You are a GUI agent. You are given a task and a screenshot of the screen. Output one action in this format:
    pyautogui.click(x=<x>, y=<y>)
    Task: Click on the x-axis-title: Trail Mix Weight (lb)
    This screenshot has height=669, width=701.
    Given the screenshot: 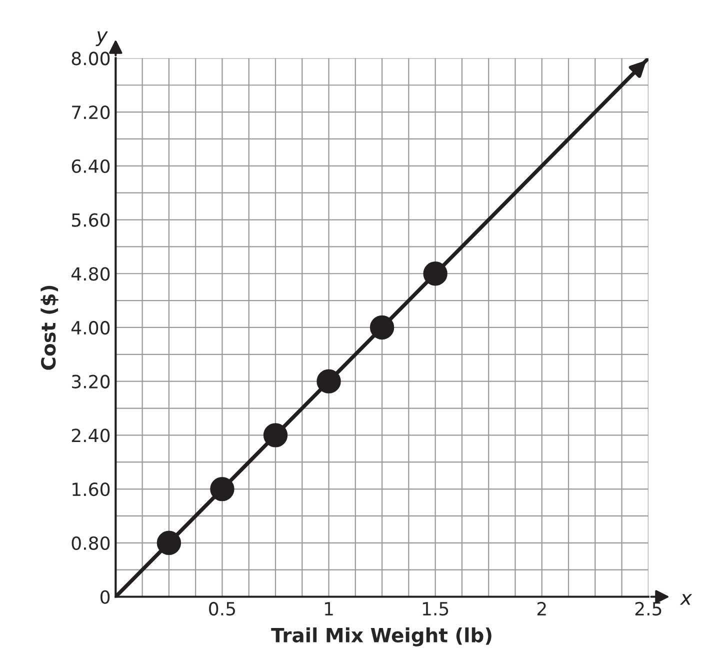 What is the action you would take?
    pyautogui.click(x=381, y=636)
    